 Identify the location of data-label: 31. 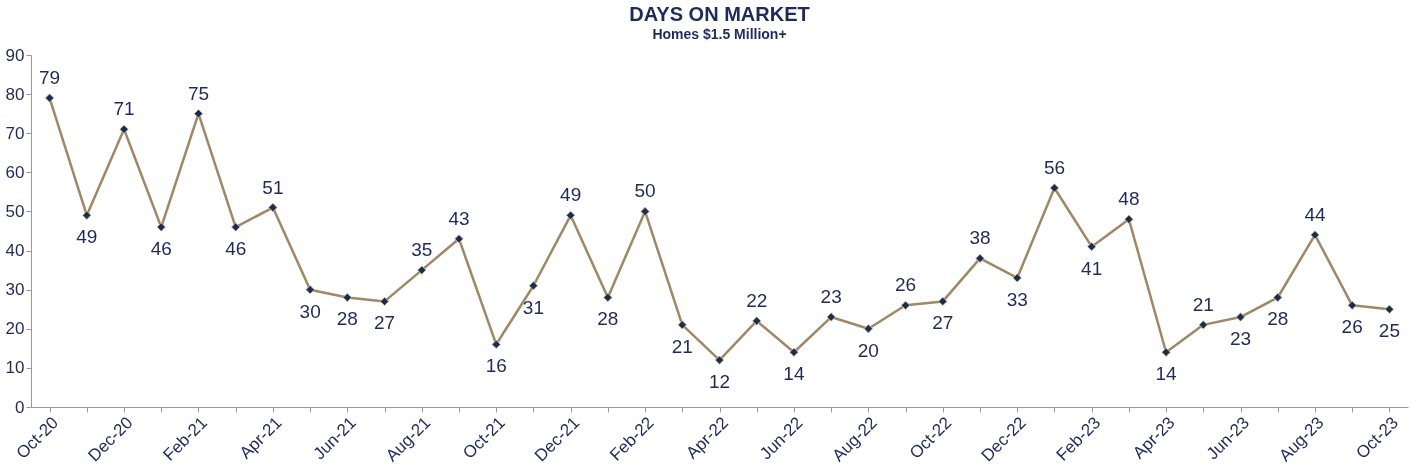
(533, 307).